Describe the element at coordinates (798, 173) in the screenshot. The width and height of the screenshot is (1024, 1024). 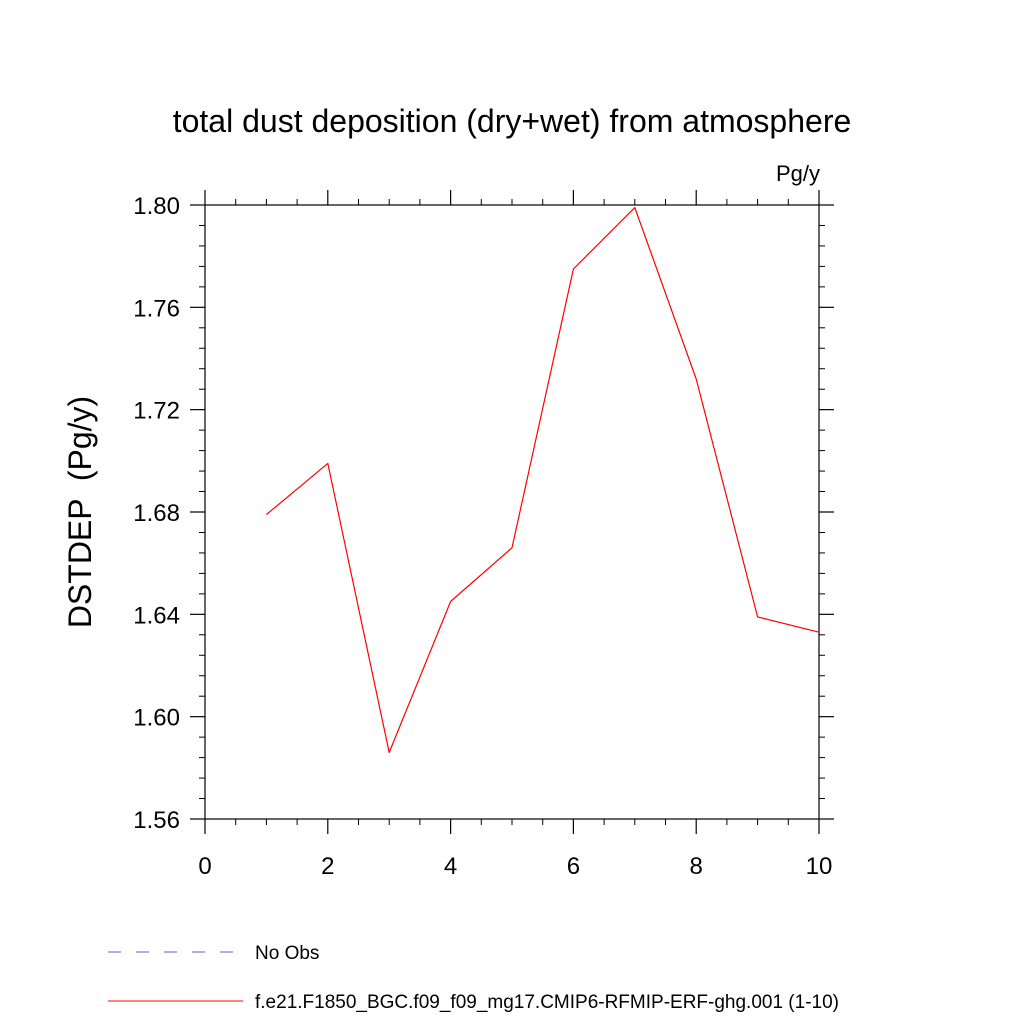
I see `units-label: Pg/y` at that location.